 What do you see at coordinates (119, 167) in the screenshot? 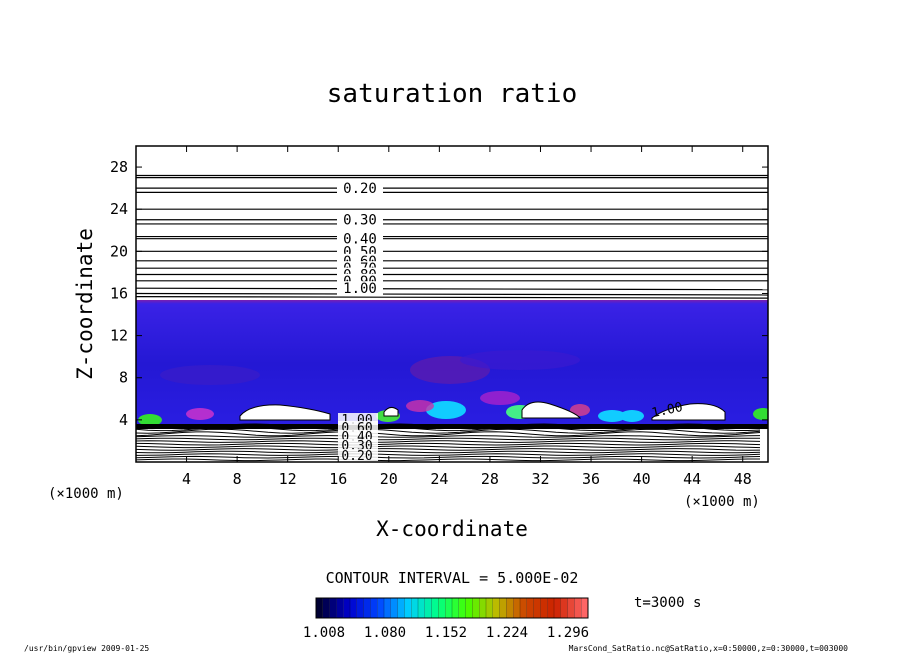
I see `y-tick-label: 28` at bounding box center [119, 167].